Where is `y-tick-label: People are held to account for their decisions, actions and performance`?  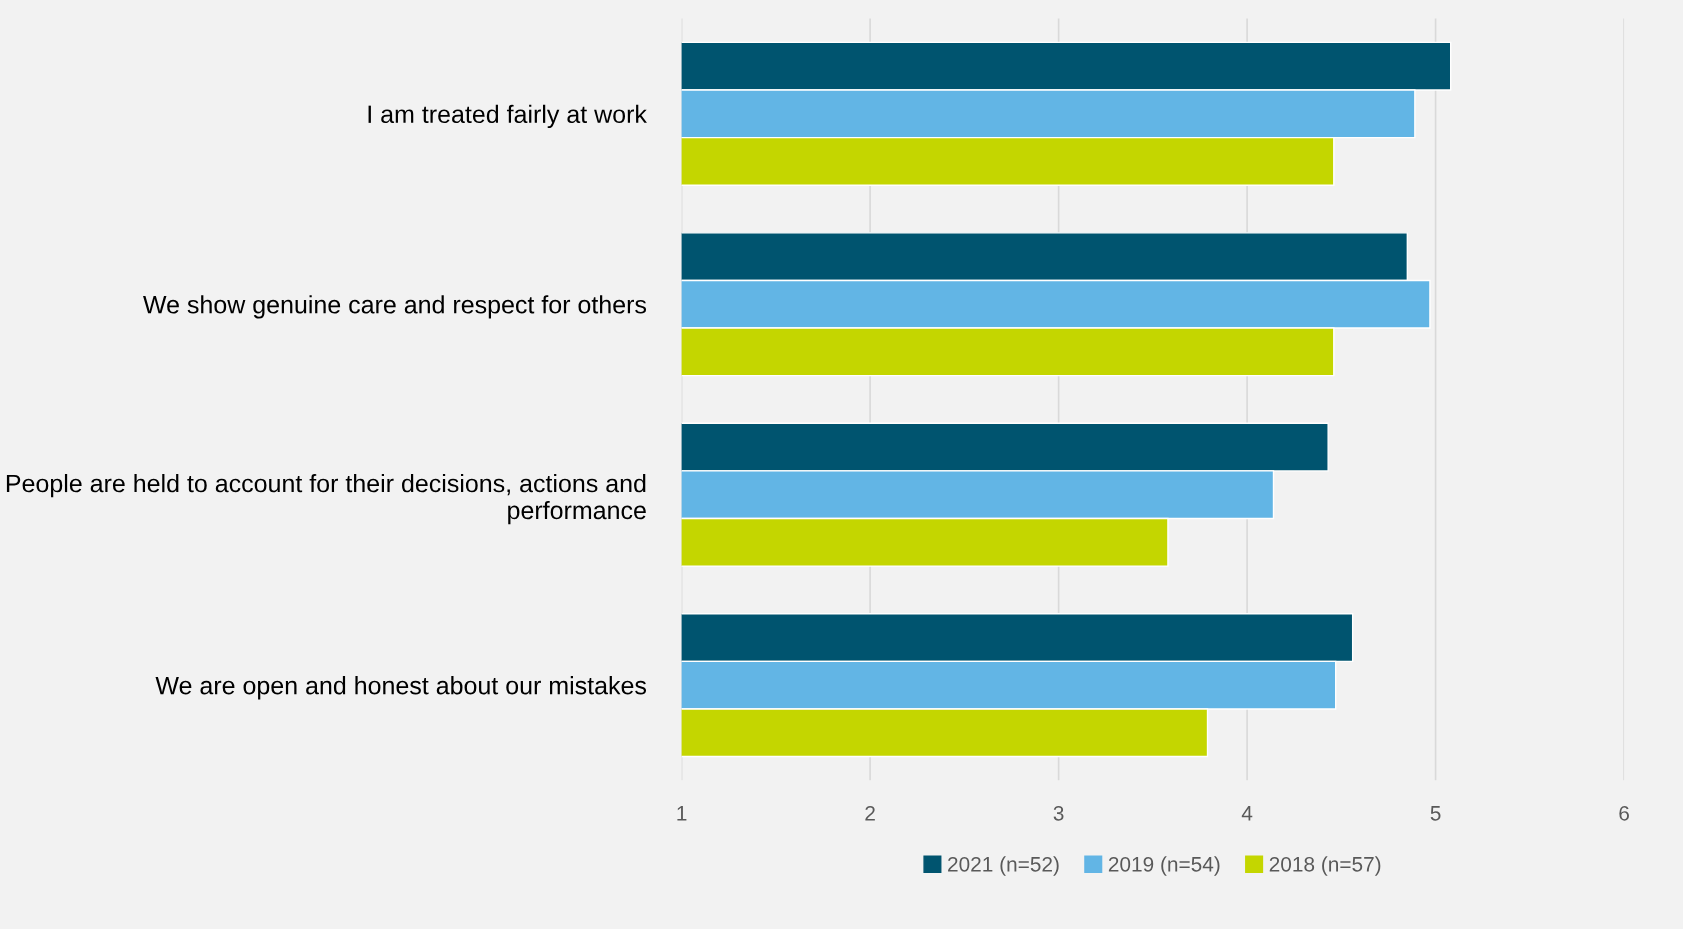 y-tick-label: People are held to account for their decisions, actions and performance is located at coordinates (326, 499).